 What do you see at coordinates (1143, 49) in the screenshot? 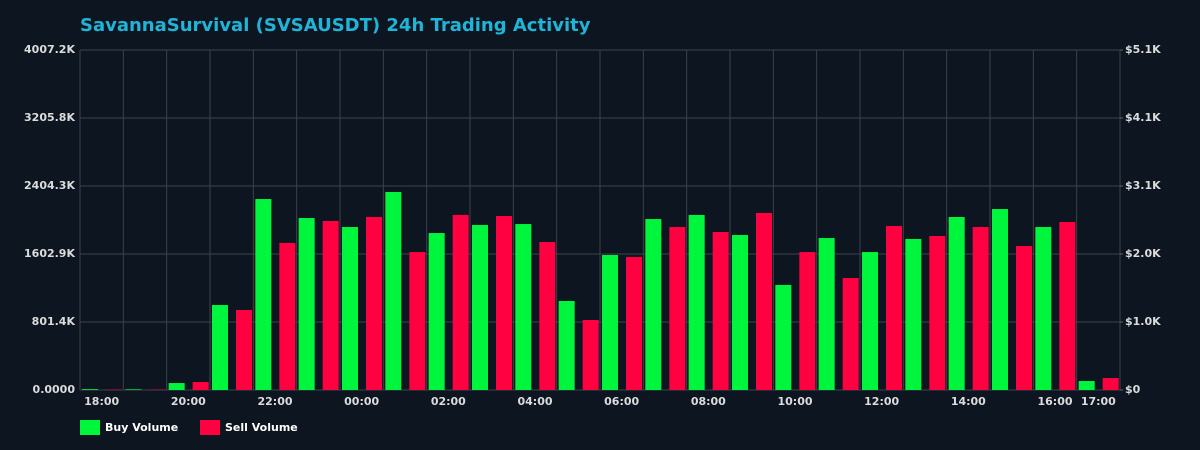
I see `y2-tick-label: $5.1K` at bounding box center [1143, 49].